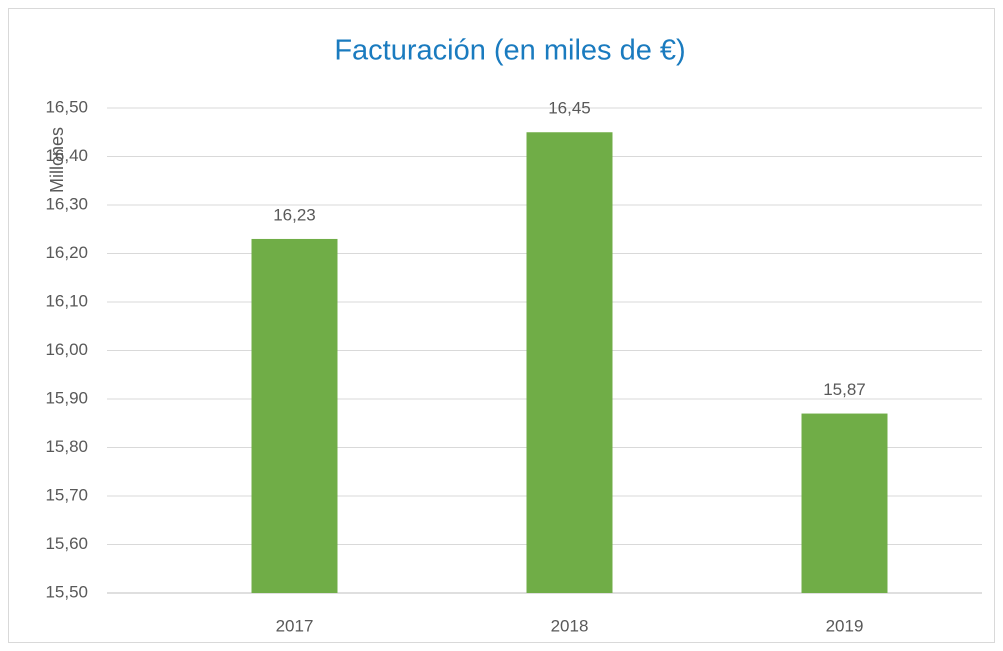  Describe the element at coordinates (294, 214) in the screenshot. I see `value-label: 16,23` at that location.